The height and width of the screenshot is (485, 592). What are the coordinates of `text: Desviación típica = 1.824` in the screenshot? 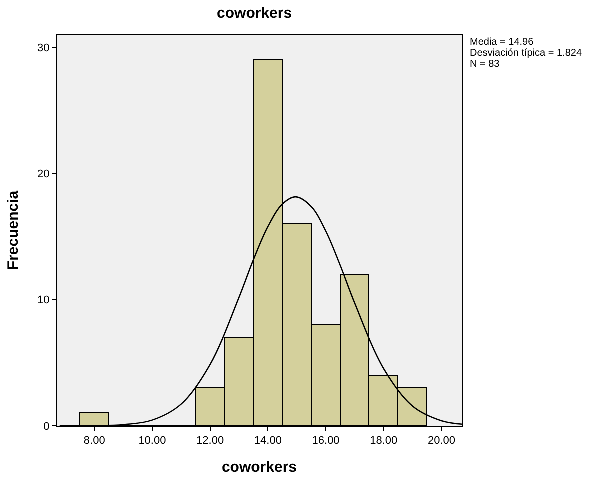 It's located at (526, 53).